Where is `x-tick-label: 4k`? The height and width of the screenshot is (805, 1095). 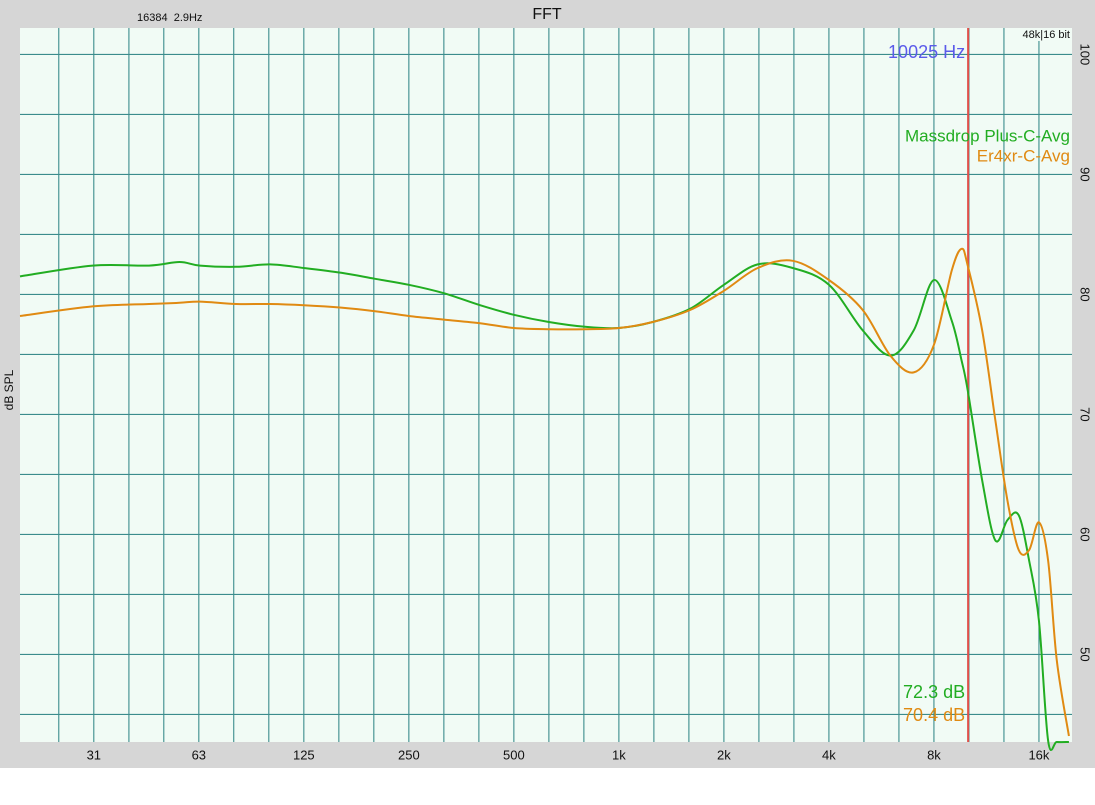
x-tick-label: 4k is located at coordinates (829, 754).